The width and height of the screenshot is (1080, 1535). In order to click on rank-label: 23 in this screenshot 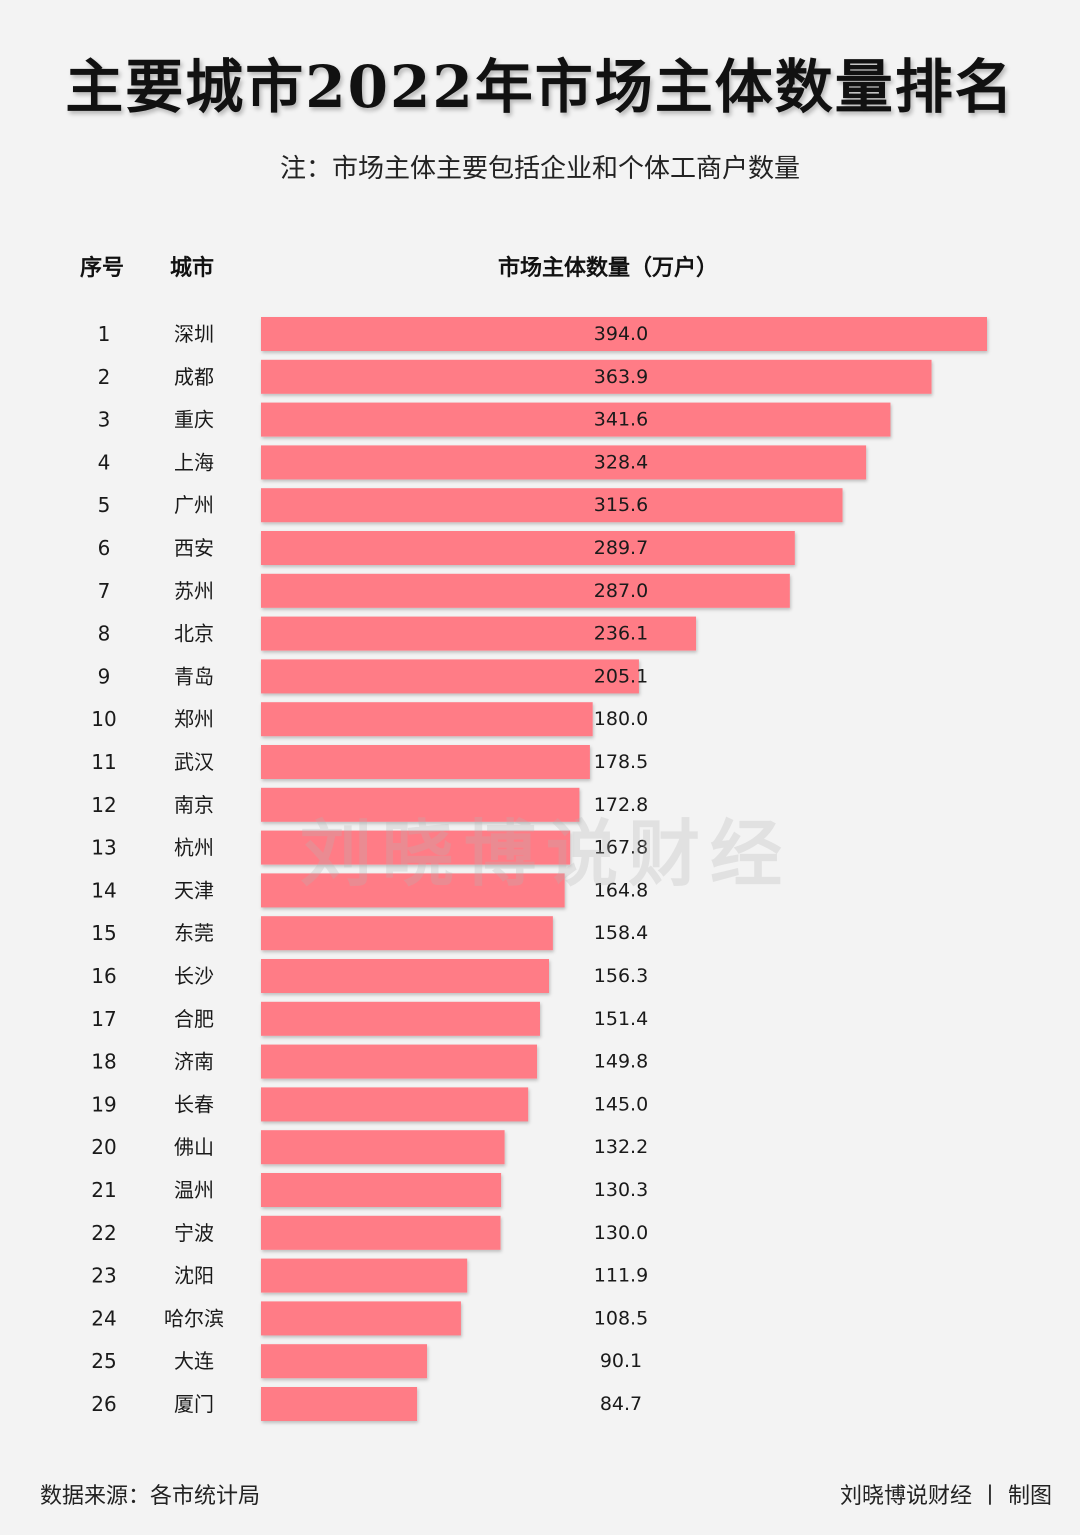, I will do `click(103, 1276)`.